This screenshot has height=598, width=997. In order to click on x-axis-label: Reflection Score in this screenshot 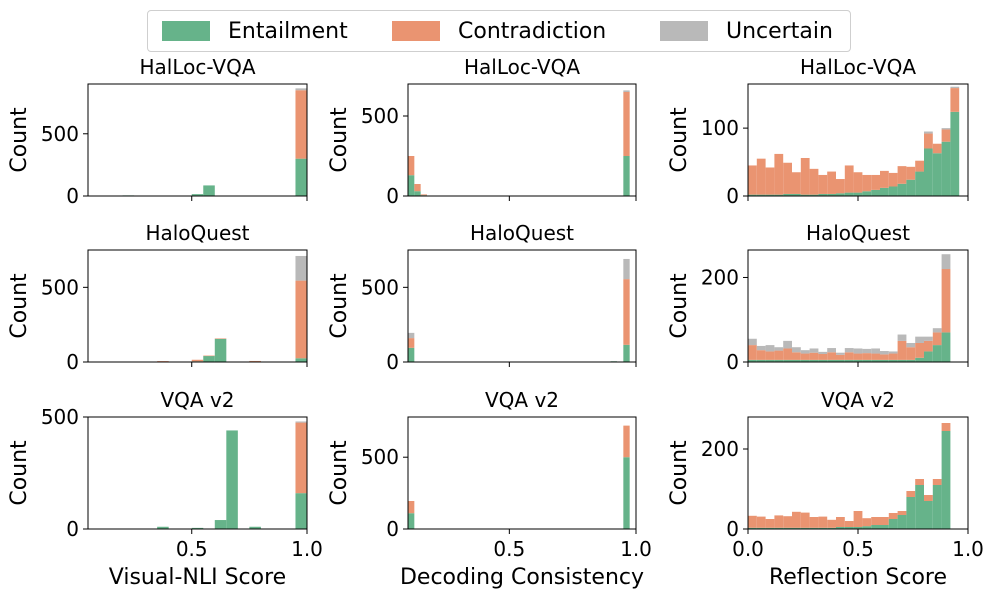, I will do `click(858, 577)`.